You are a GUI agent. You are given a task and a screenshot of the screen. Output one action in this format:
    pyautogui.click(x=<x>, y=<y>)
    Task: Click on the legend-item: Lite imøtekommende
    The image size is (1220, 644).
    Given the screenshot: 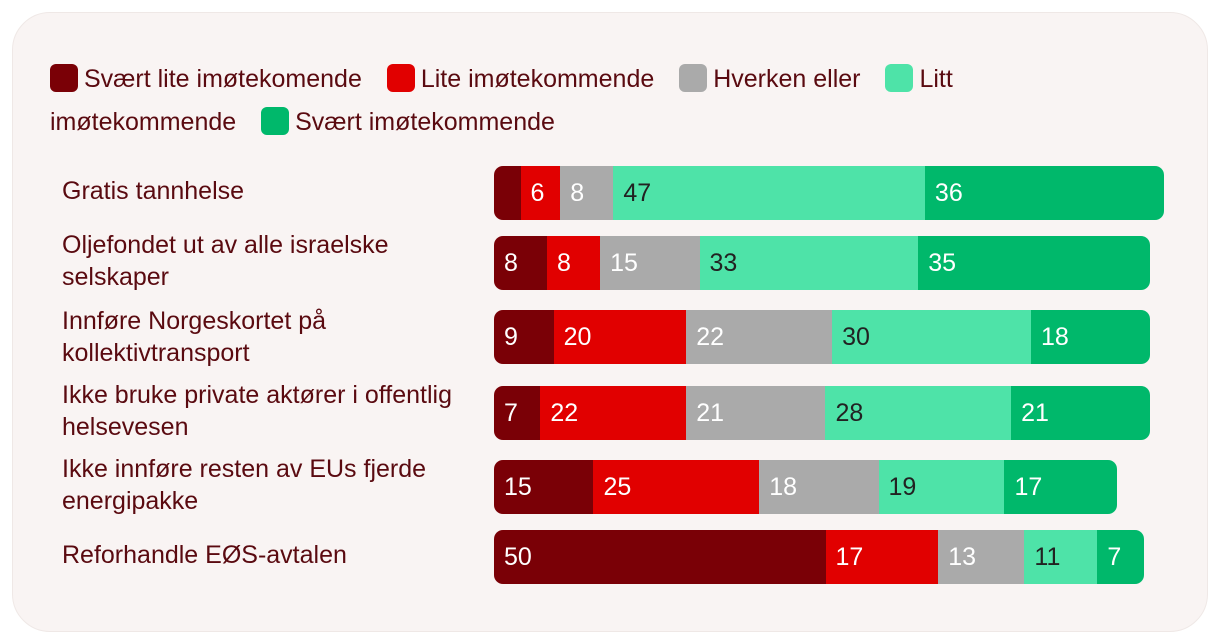 What is the action you would take?
    pyautogui.click(x=520, y=78)
    